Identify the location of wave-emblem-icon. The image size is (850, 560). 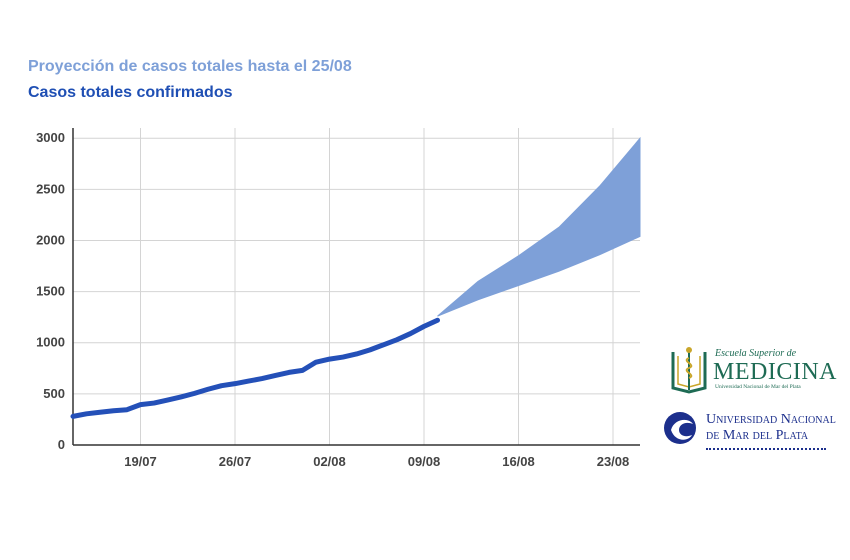
(680, 428).